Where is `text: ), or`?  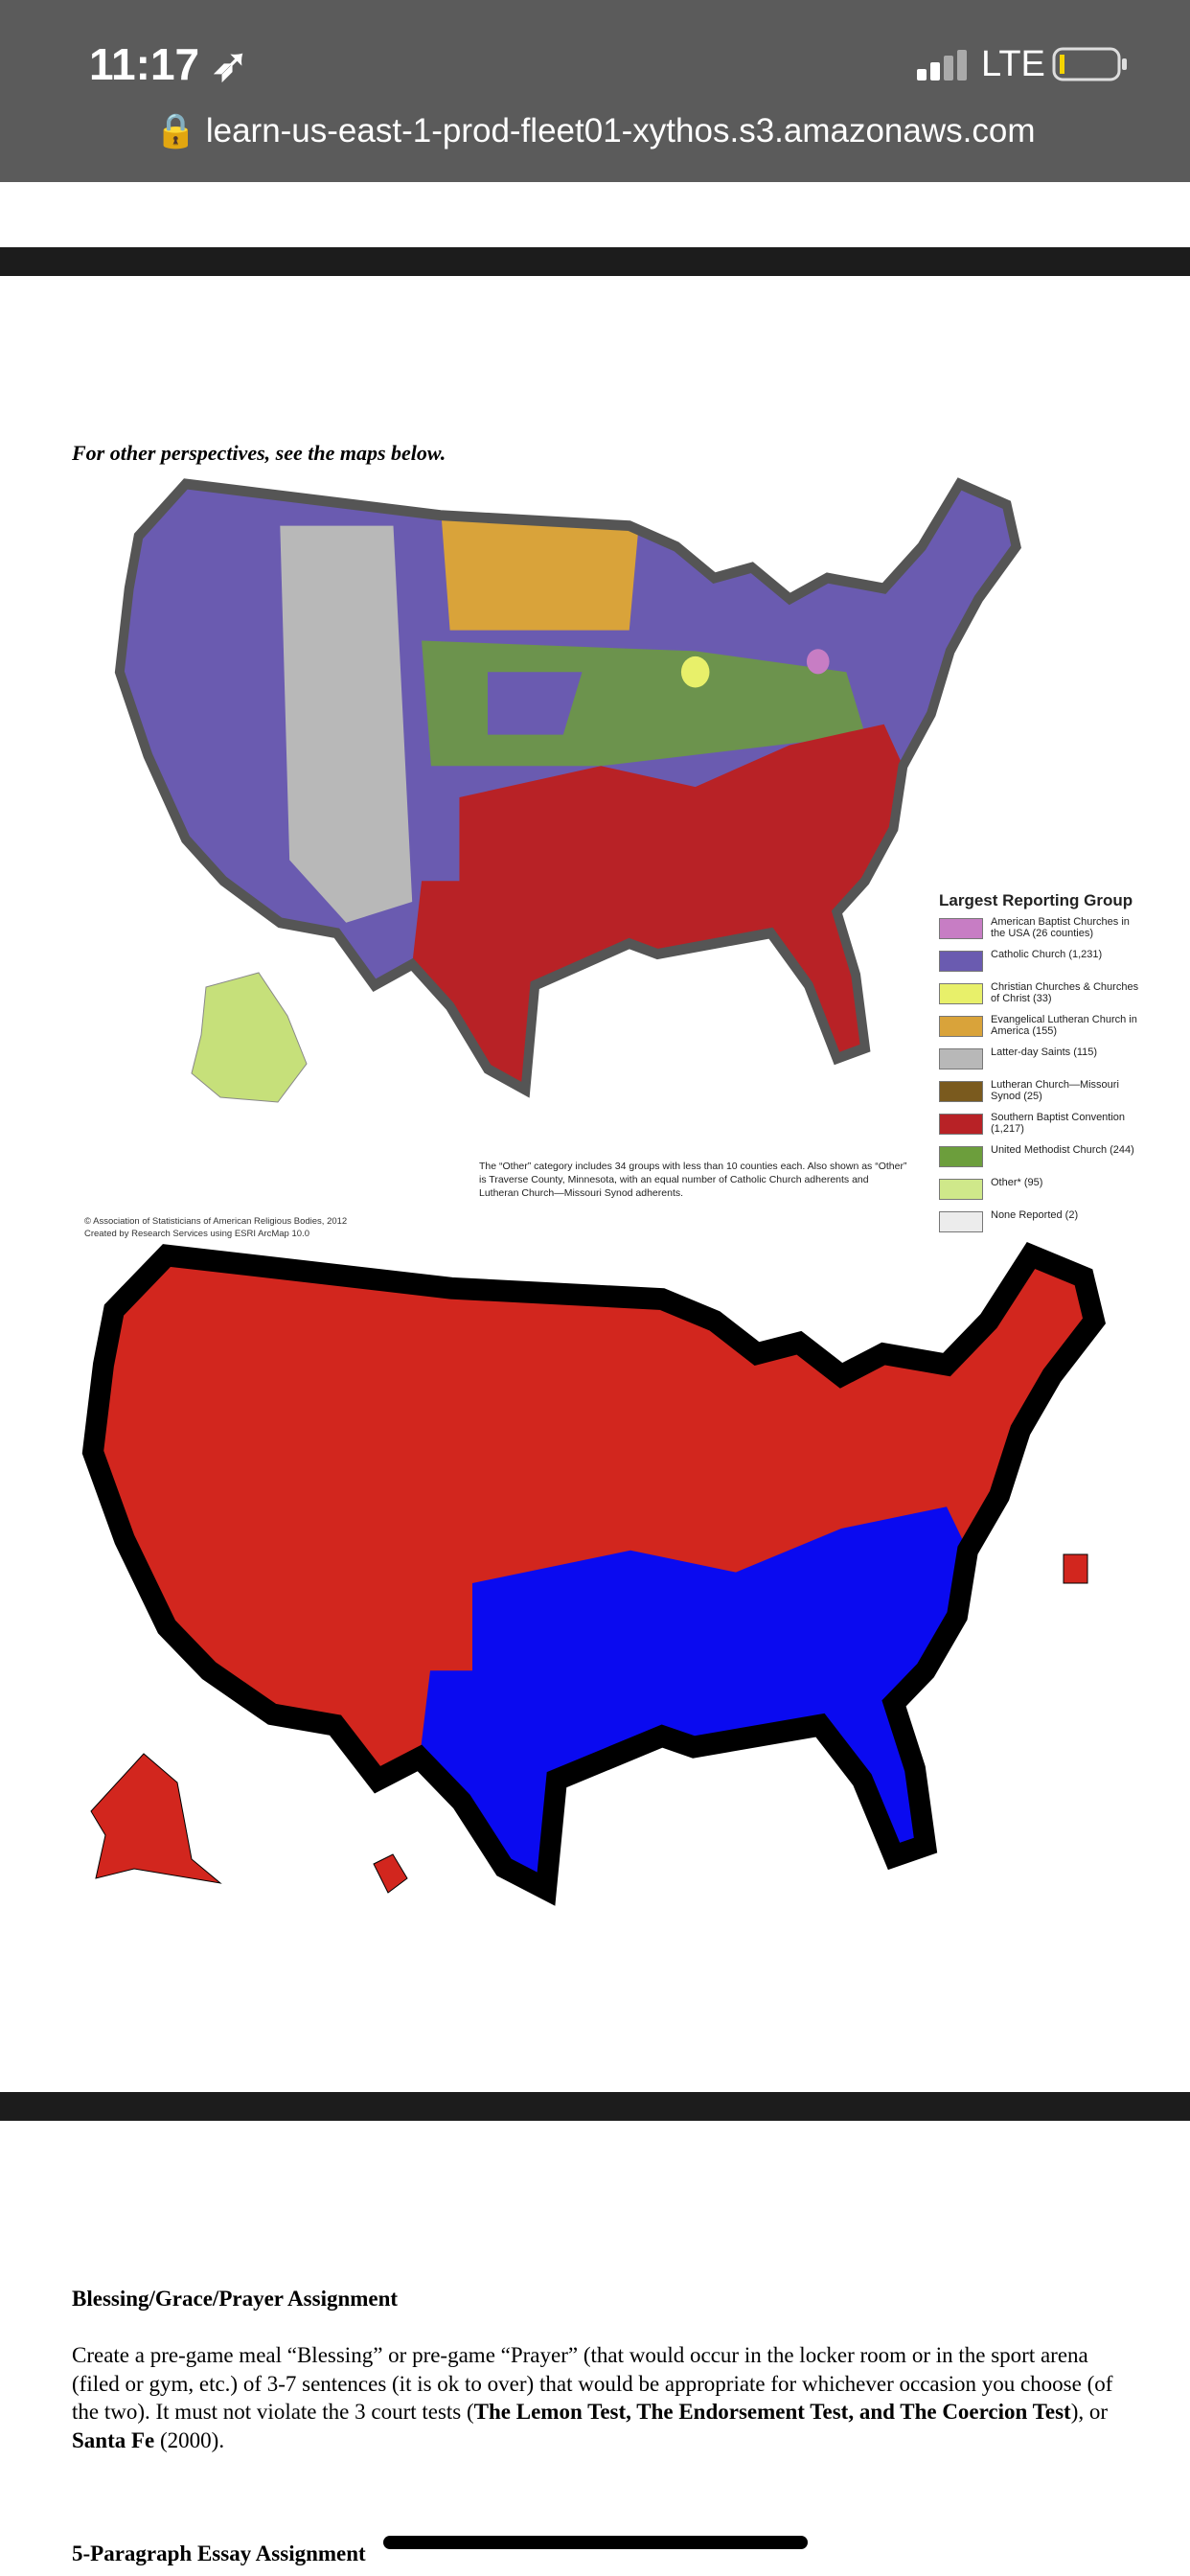
text: ), or is located at coordinates (1090, 2412).